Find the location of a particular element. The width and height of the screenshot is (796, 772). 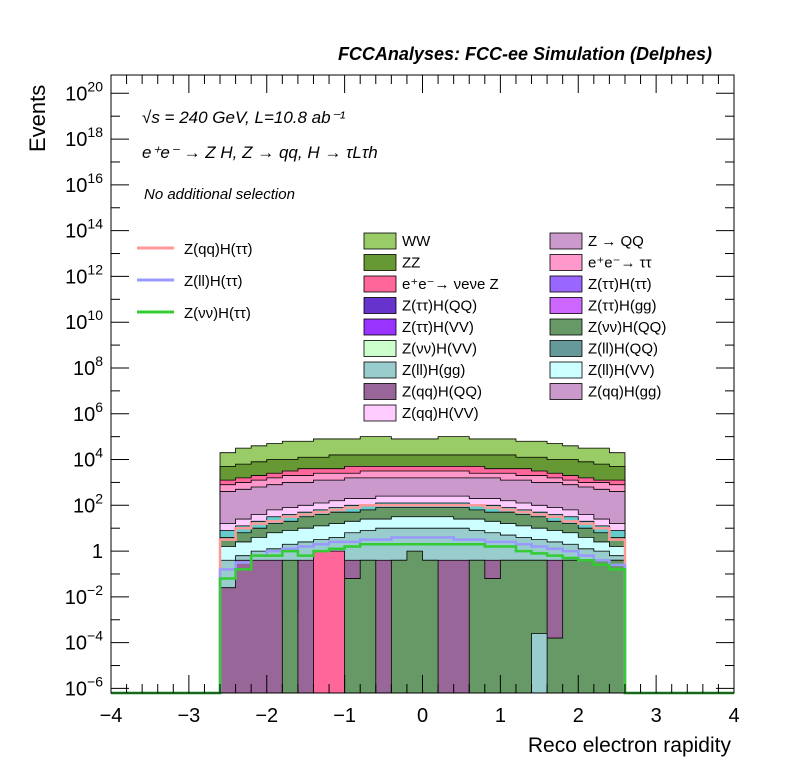

chart-title: FCCAnalyses: FCC-ee Simulation (Delphes) is located at coordinates (525, 54).